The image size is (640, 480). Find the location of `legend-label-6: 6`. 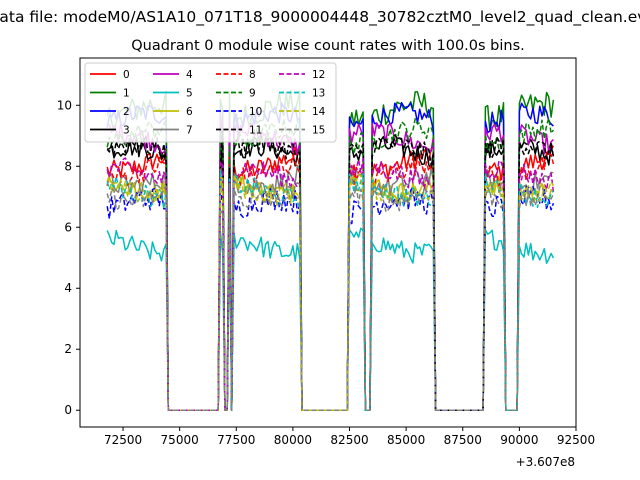

legend-label-6: 6 is located at coordinates (189, 112).